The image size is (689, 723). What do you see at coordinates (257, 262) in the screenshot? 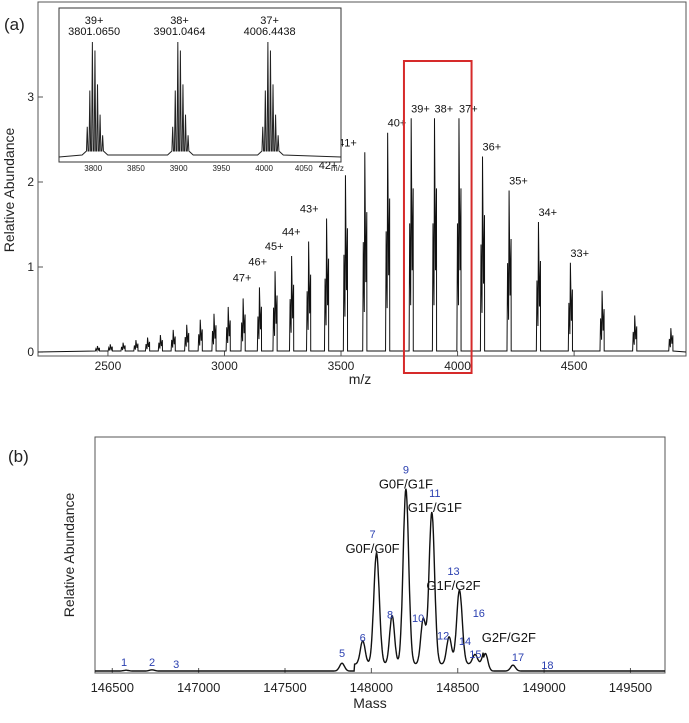
I see `charge-label: 46+` at bounding box center [257, 262].